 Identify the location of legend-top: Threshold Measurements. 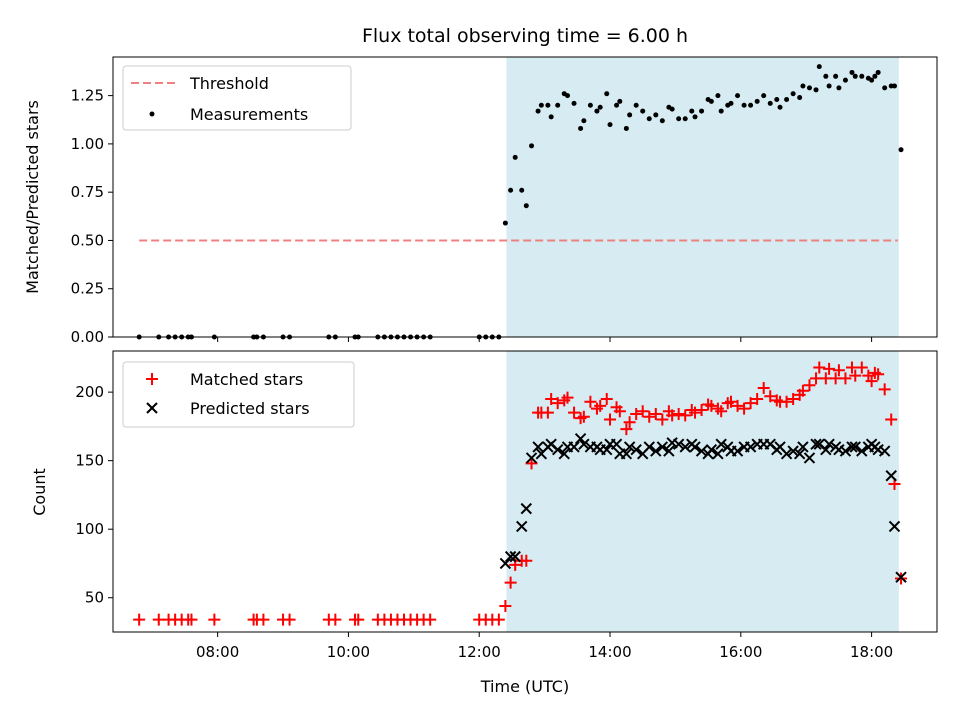
(237, 98).